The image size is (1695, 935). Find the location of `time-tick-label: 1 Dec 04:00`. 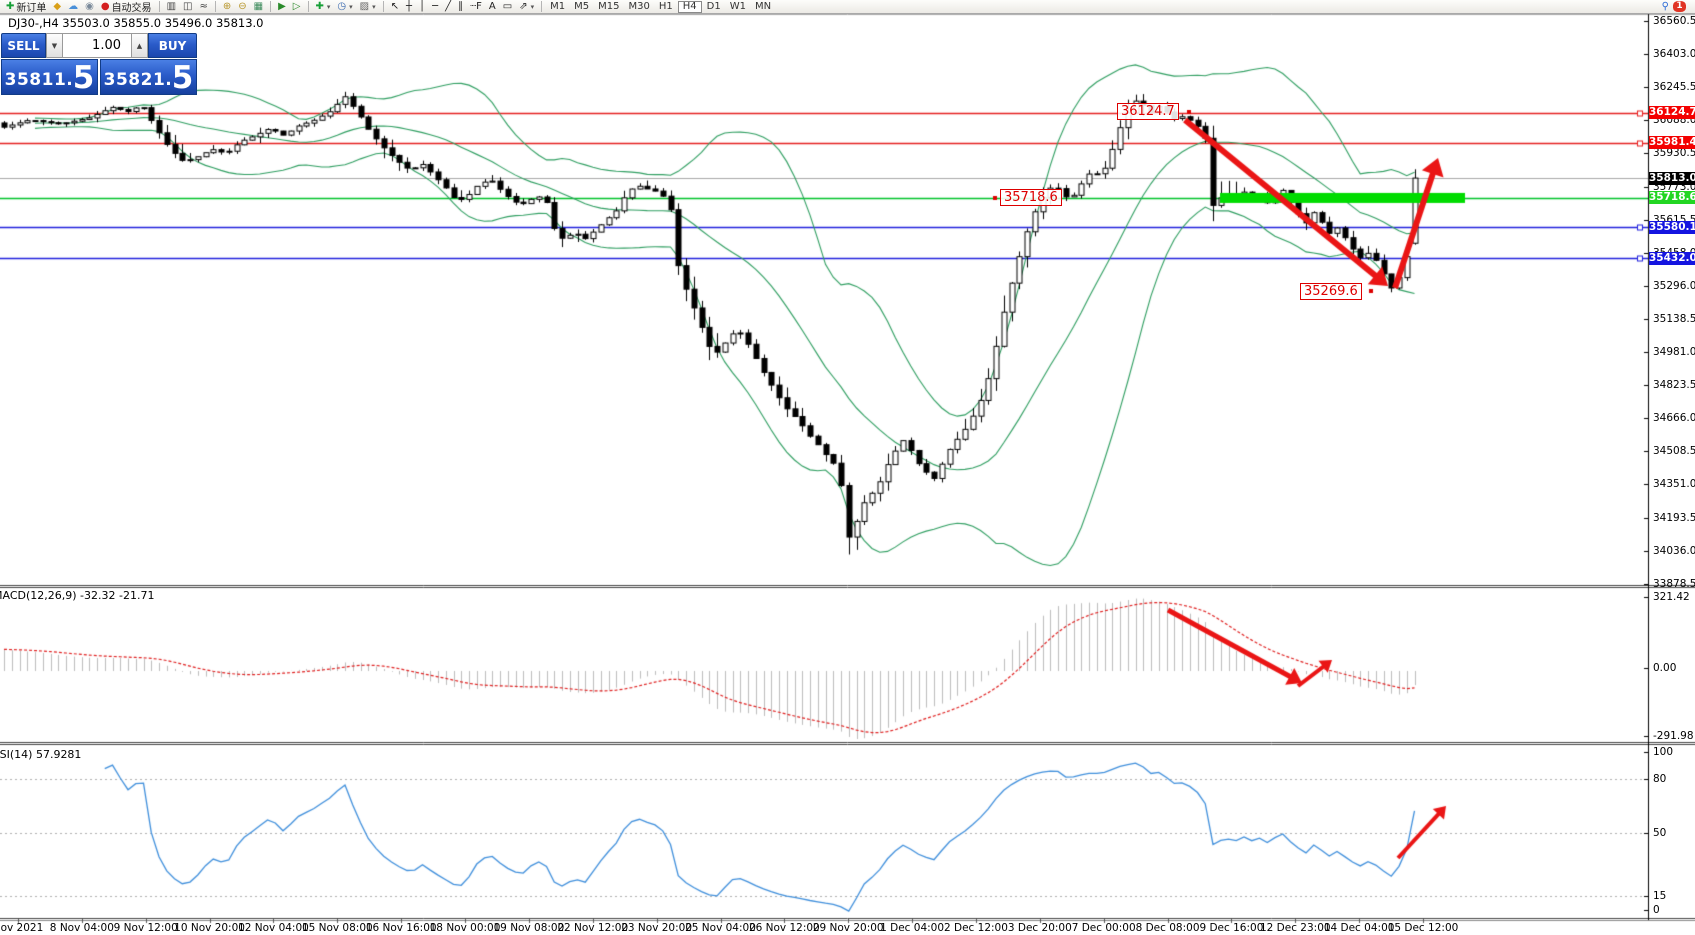

time-tick-label: 1 Dec 04:00 is located at coordinates (912, 928).